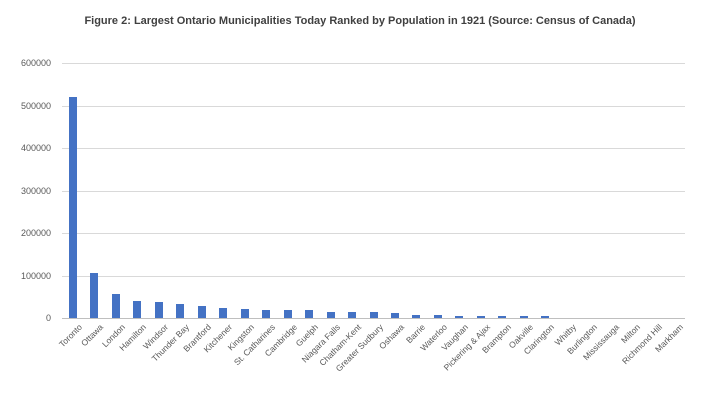  Describe the element at coordinates (35, 148) in the screenshot. I see `y-tick-label: 400000` at that location.